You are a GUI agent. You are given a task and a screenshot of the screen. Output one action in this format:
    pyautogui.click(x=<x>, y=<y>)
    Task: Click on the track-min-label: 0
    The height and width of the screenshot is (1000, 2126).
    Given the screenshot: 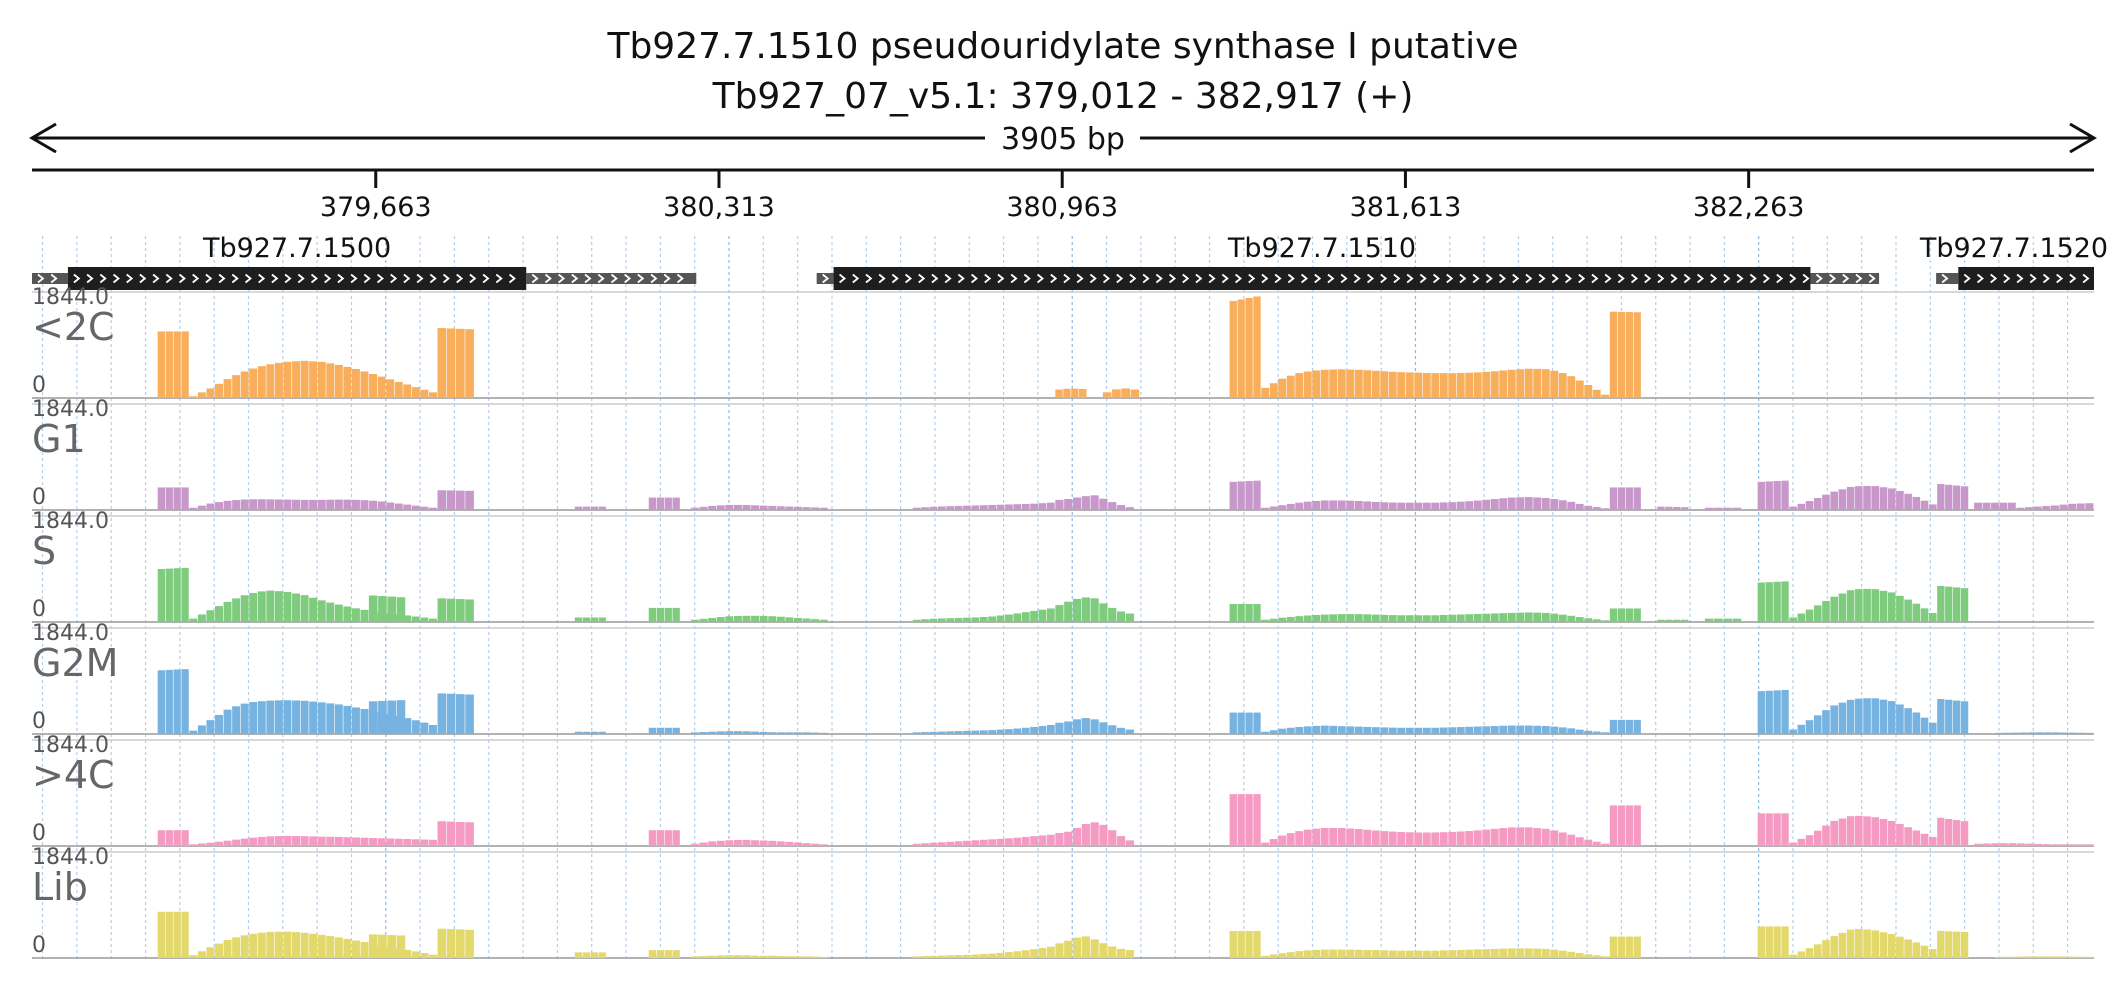 What is the action you would take?
    pyautogui.click(x=39, y=945)
    